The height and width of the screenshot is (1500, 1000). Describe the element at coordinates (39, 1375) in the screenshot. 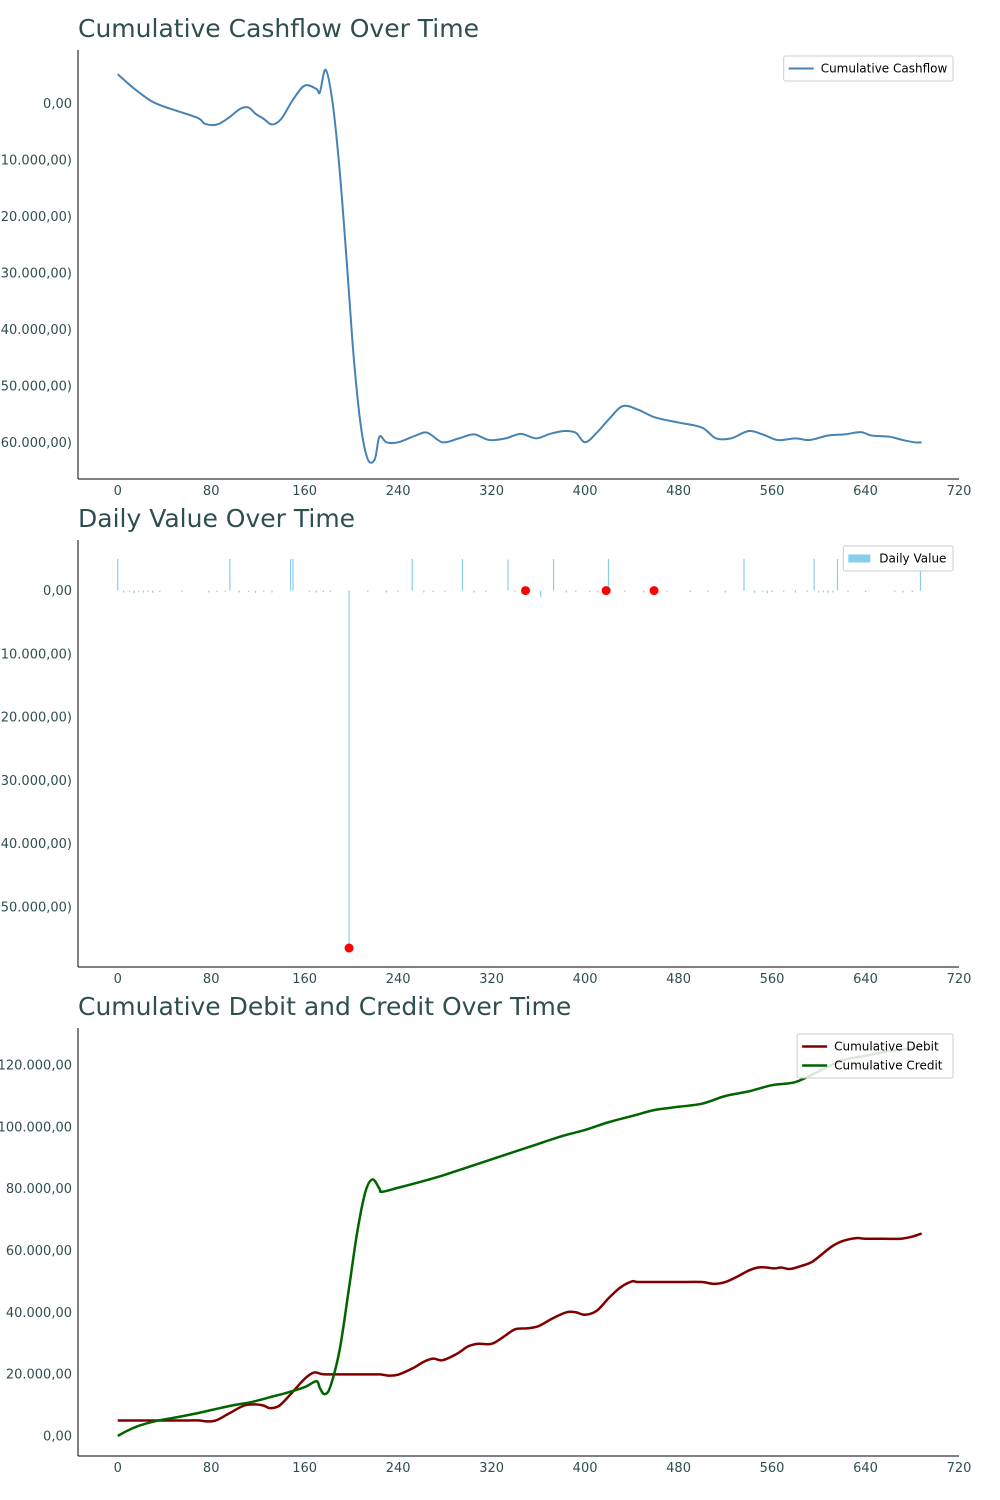

I see `y-tick-label: 20.000,00` at that location.